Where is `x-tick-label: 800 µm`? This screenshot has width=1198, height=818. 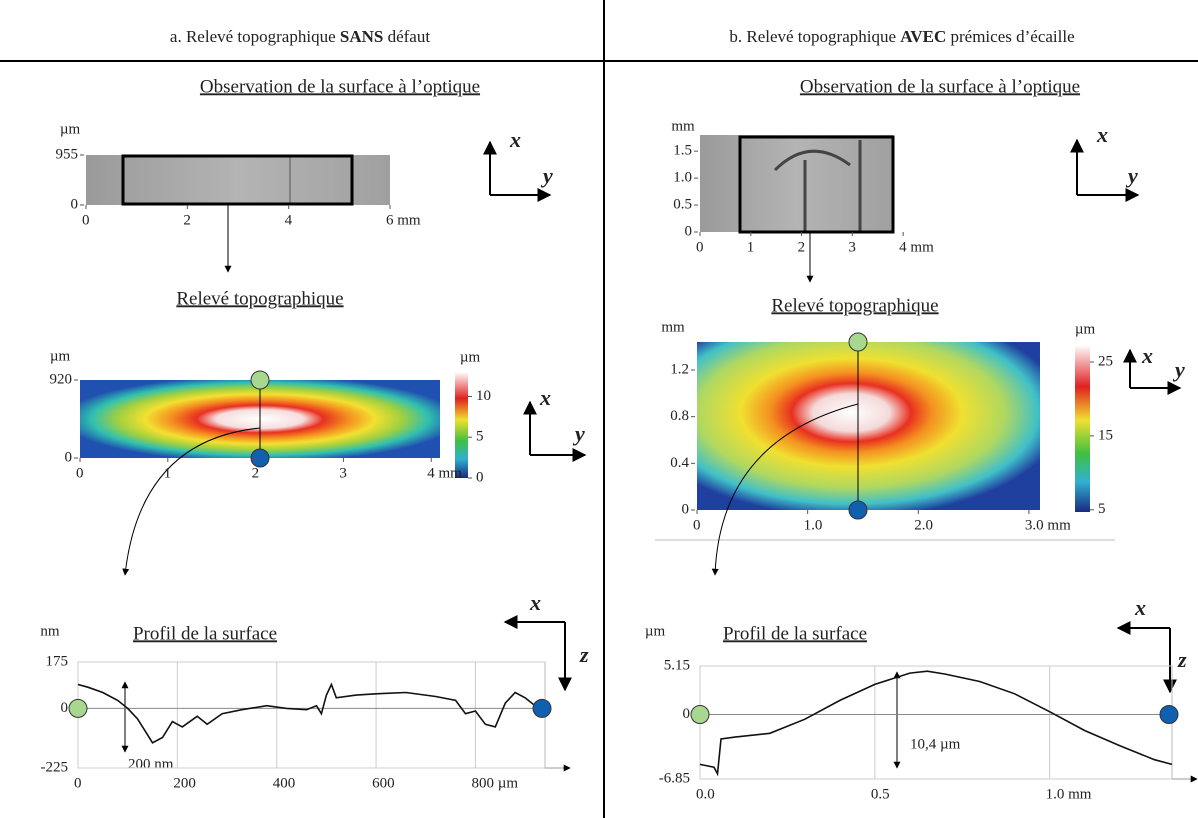 x-tick-label: 800 µm is located at coordinates (494, 783).